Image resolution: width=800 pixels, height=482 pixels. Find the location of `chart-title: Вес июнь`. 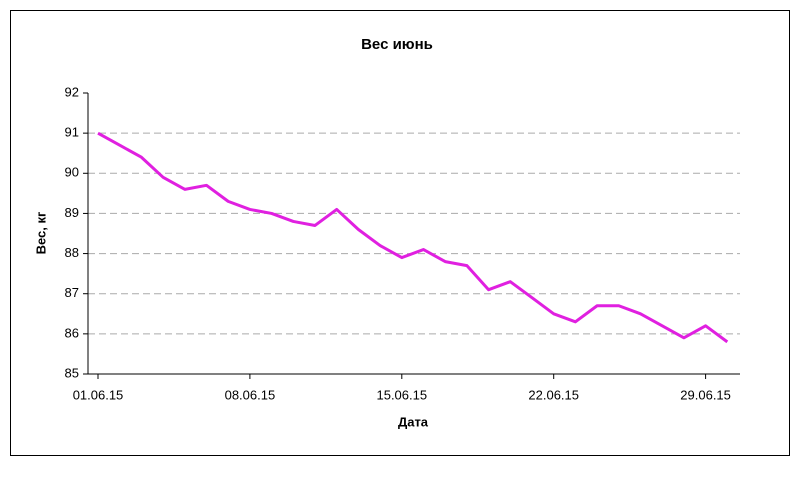

chart-title: Вес июнь is located at coordinates (397, 44).